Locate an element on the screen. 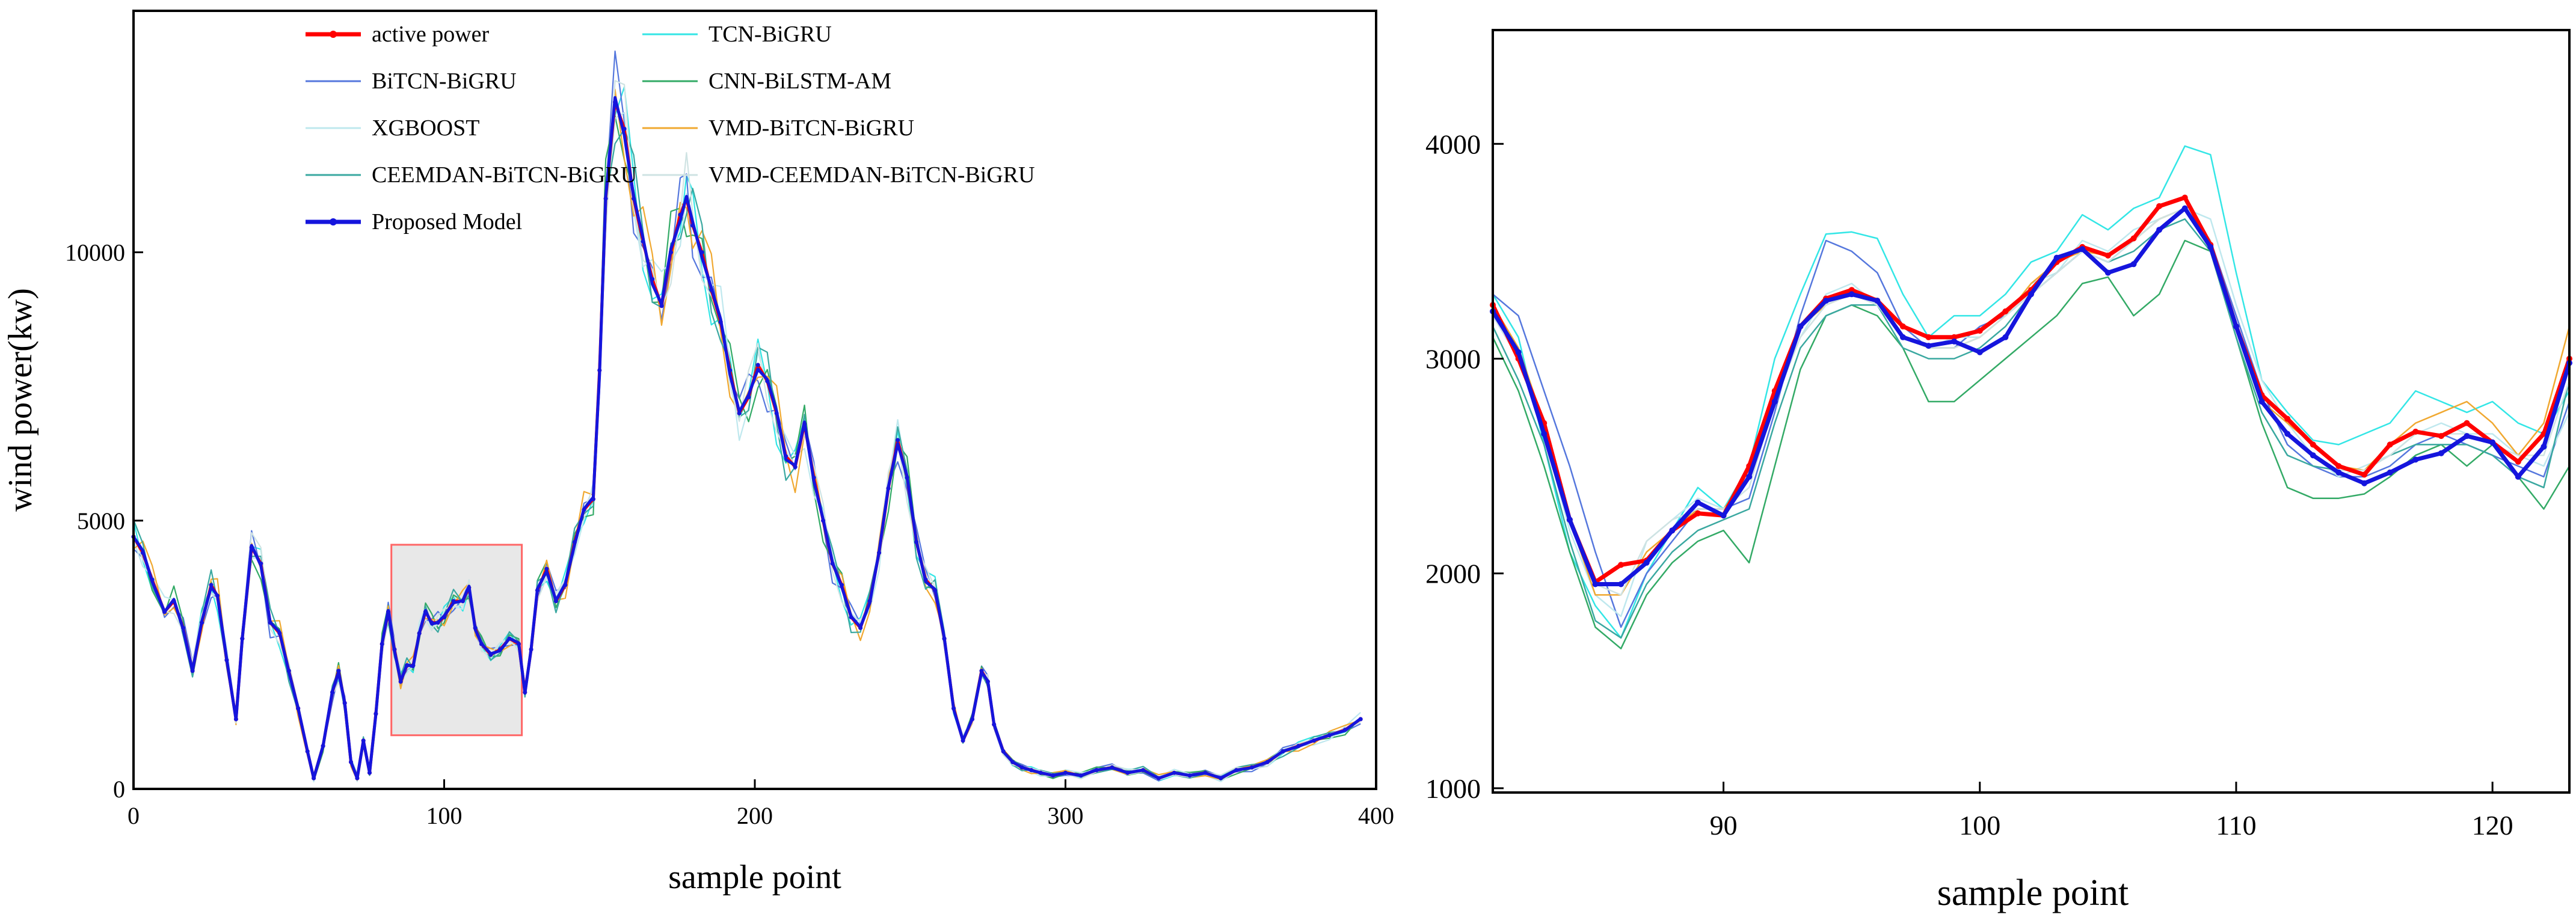 This screenshot has height=923, width=2576. legend-marker is located at coordinates (333, 221).